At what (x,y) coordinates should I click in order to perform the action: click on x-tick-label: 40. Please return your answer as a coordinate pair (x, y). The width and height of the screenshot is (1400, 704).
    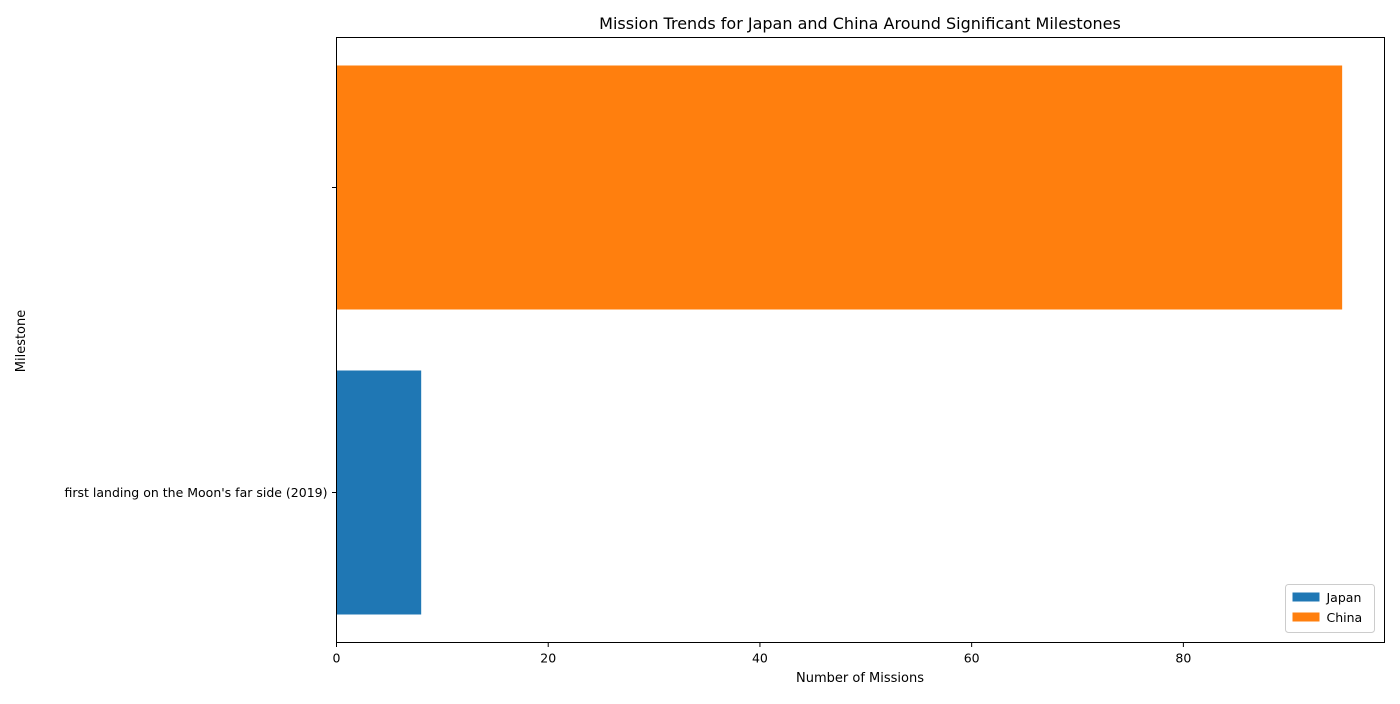
    Looking at the image, I should click on (760, 658).